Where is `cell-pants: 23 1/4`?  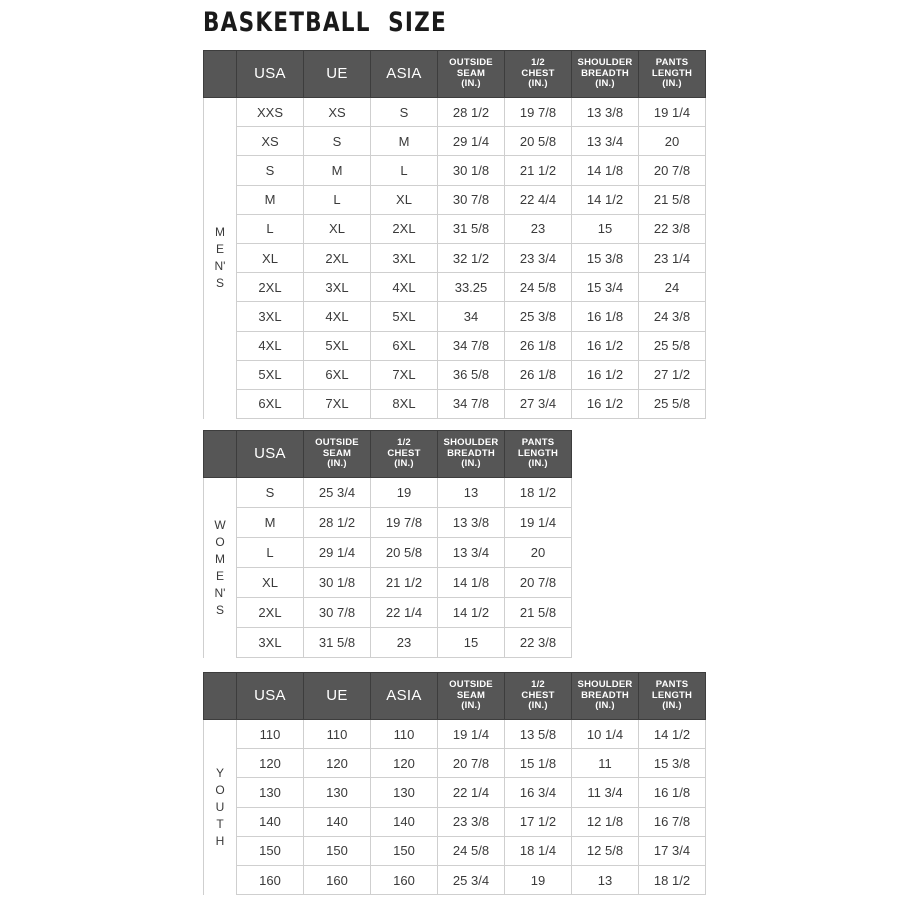 cell-pants: 23 1/4 is located at coordinates (672, 258).